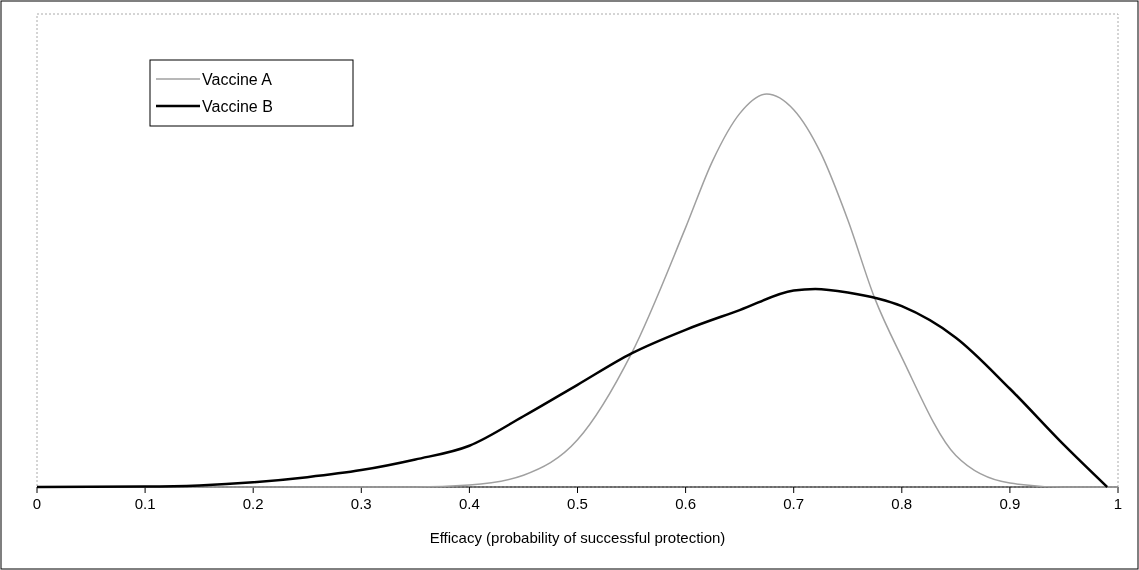 This screenshot has height=570, width=1139. I want to click on x-tick-label: 0.1, so click(145, 503).